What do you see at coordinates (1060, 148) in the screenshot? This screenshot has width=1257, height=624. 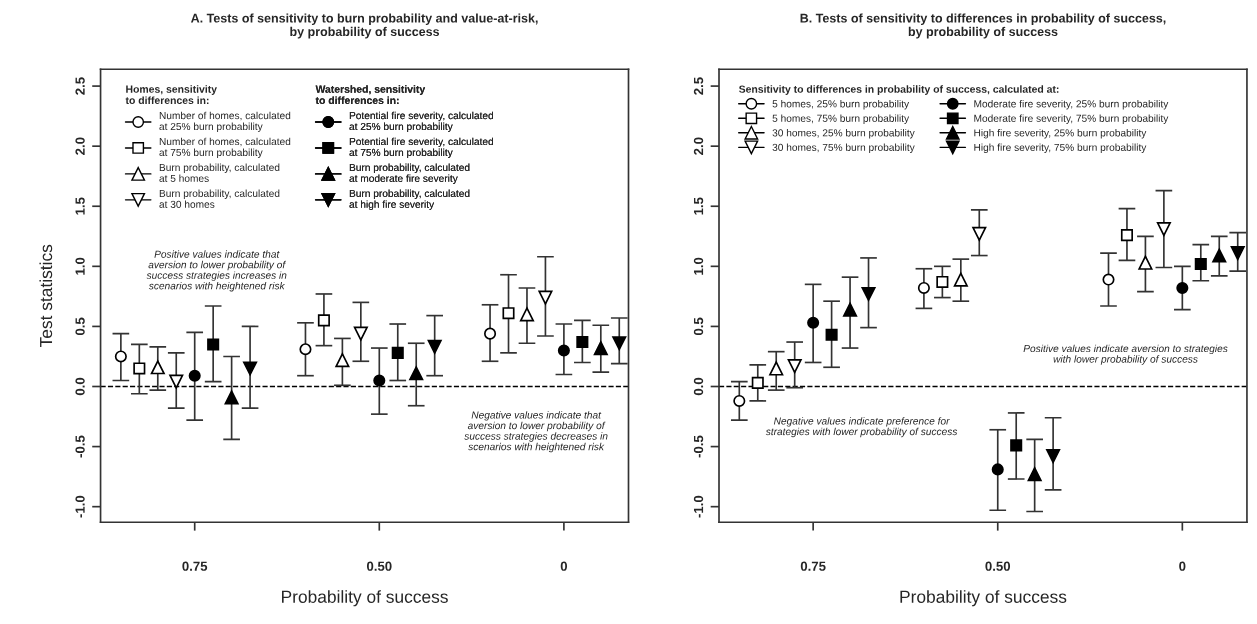 I see `legend-label: High fire severity, 75% burn probability` at bounding box center [1060, 148].